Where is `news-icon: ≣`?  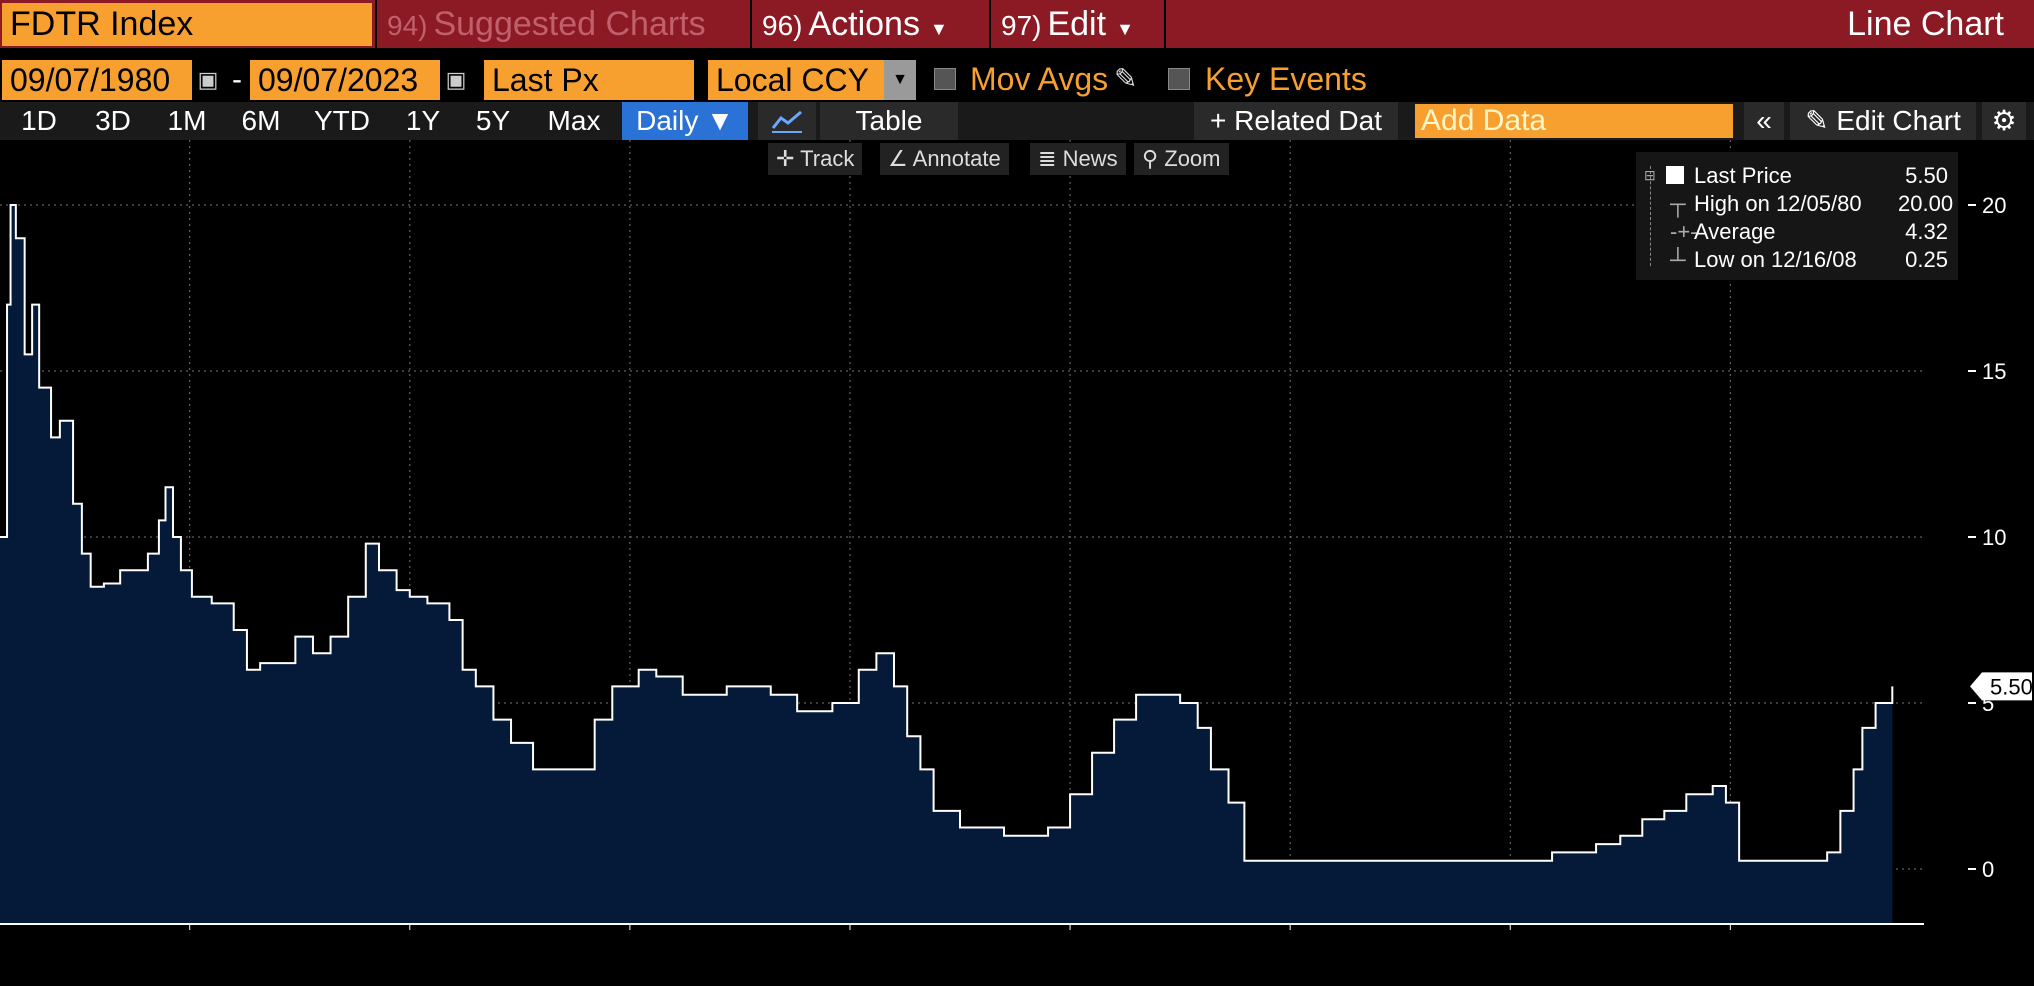
news-icon: ≣ is located at coordinates (1047, 158).